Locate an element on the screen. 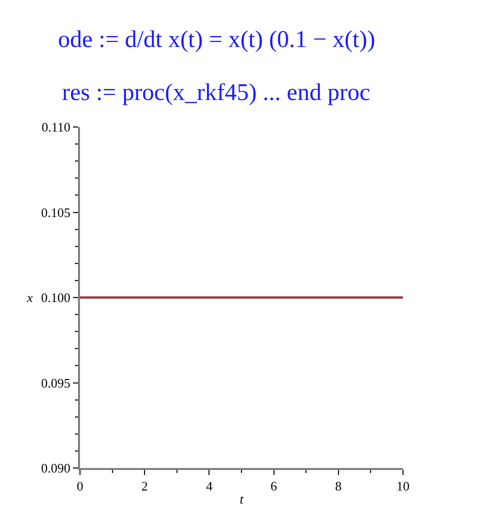 The image size is (495, 515). x-tick-label: 8 is located at coordinates (338, 486).